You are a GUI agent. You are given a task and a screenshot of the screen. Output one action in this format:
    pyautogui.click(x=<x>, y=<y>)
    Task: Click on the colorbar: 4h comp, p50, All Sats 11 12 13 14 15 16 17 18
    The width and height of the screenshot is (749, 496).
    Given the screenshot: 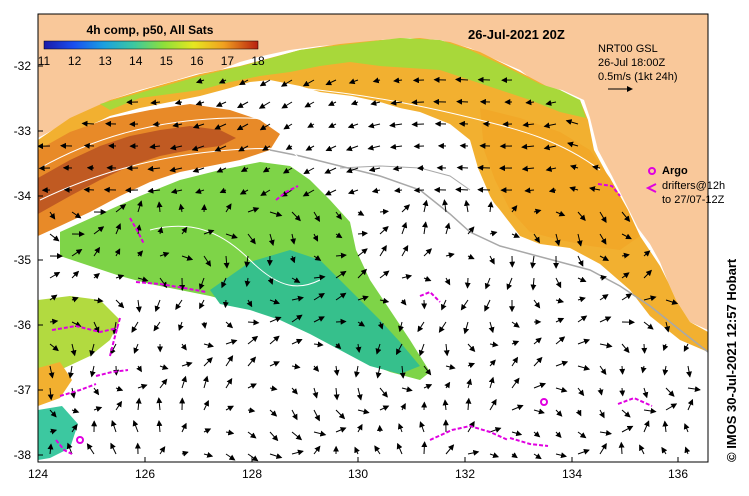 What is the action you would take?
    pyautogui.click(x=151, y=45)
    